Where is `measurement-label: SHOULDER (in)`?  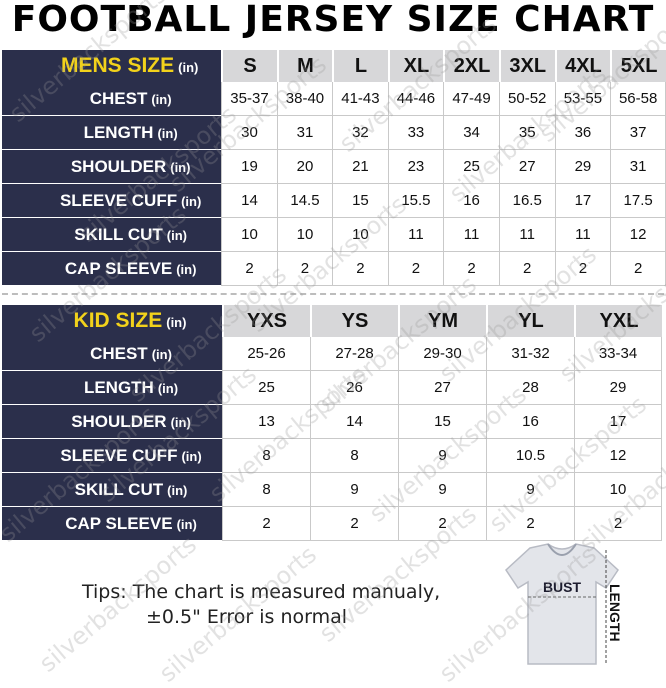
measurement-label: SHOULDER (in) is located at coordinates (112, 422).